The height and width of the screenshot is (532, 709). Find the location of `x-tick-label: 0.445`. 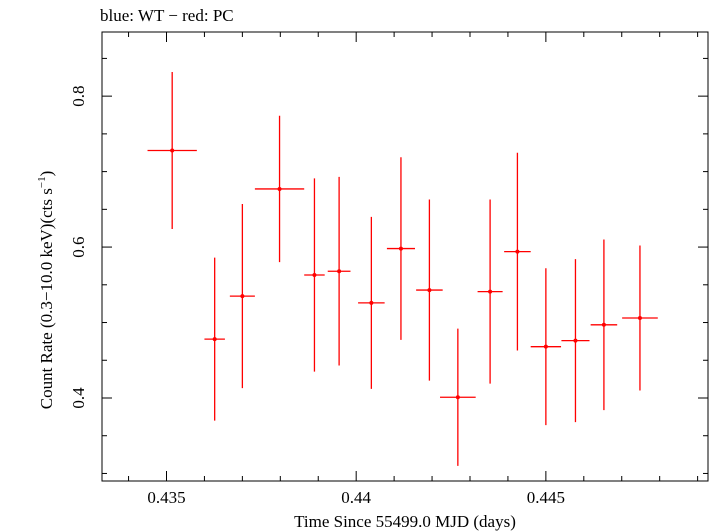

x-tick-label: 0.445 is located at coordinates (546, 497).